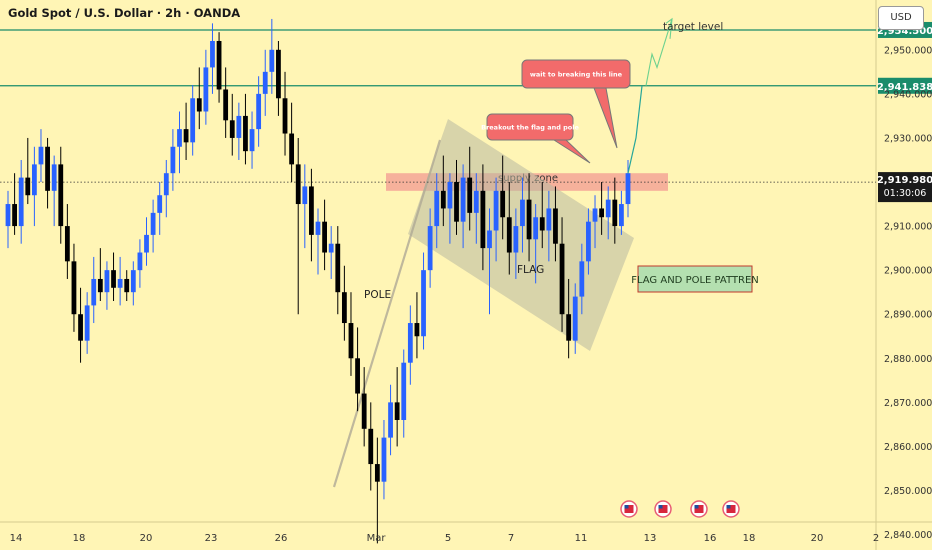  Describe the element at coordinates (908, 535) in the screenshot. I see `y-tick-label-11: 2,840.000` at that location.